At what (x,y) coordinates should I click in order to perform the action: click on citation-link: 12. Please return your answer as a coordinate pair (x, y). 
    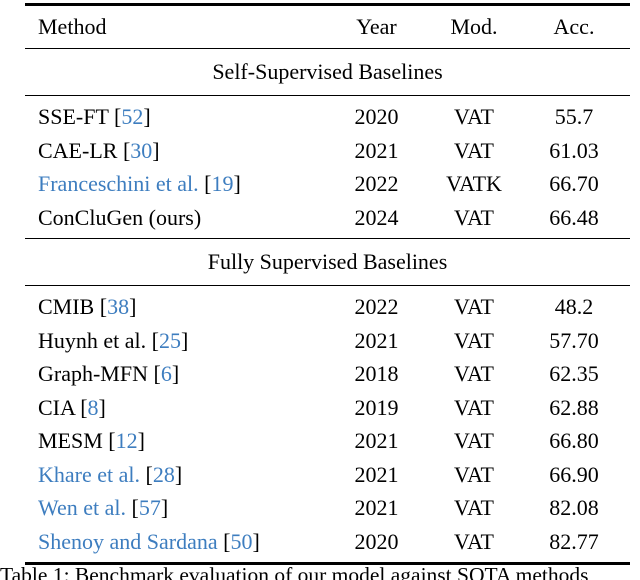
    Looking at the image, I should click on (126, 440).